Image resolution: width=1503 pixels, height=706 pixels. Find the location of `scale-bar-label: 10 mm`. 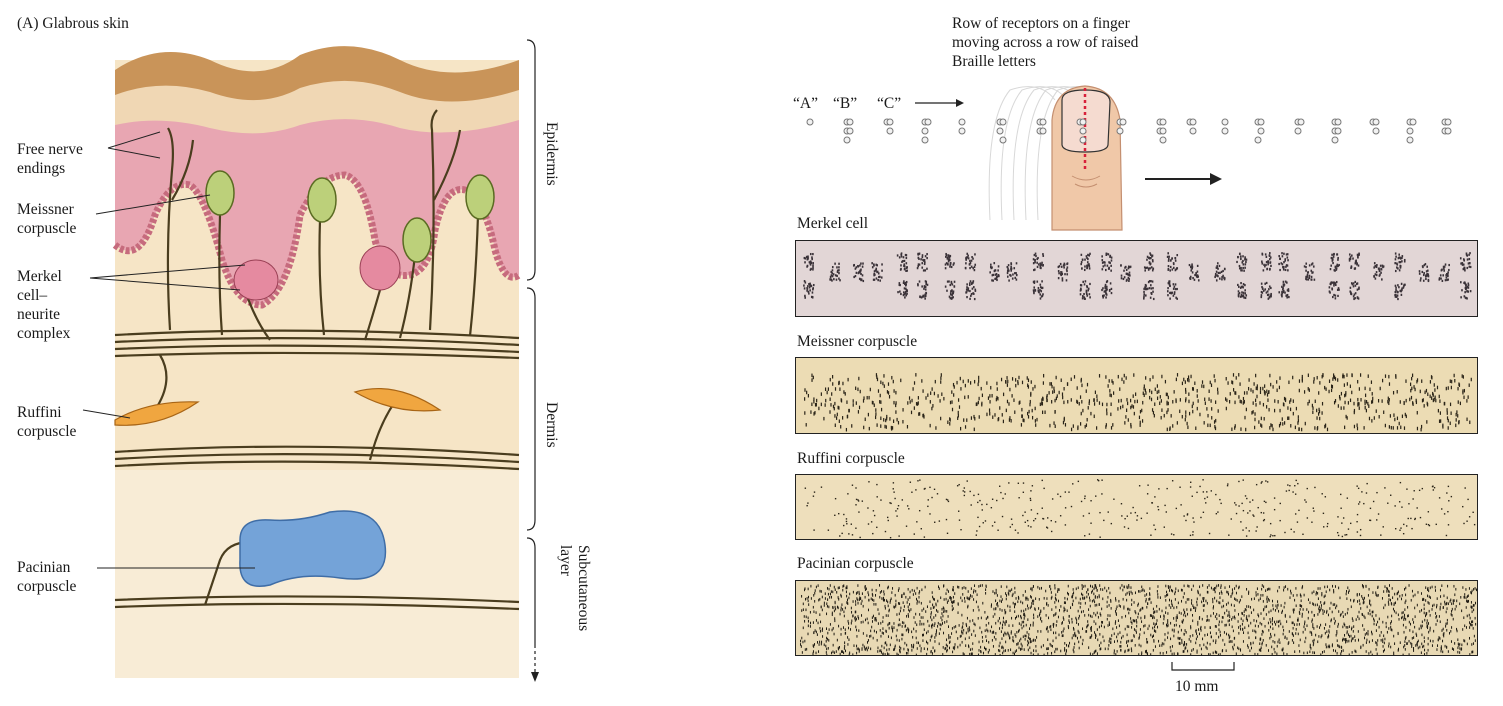

scale-bar-label: 10 mm is located at coordinates (1197, 686).